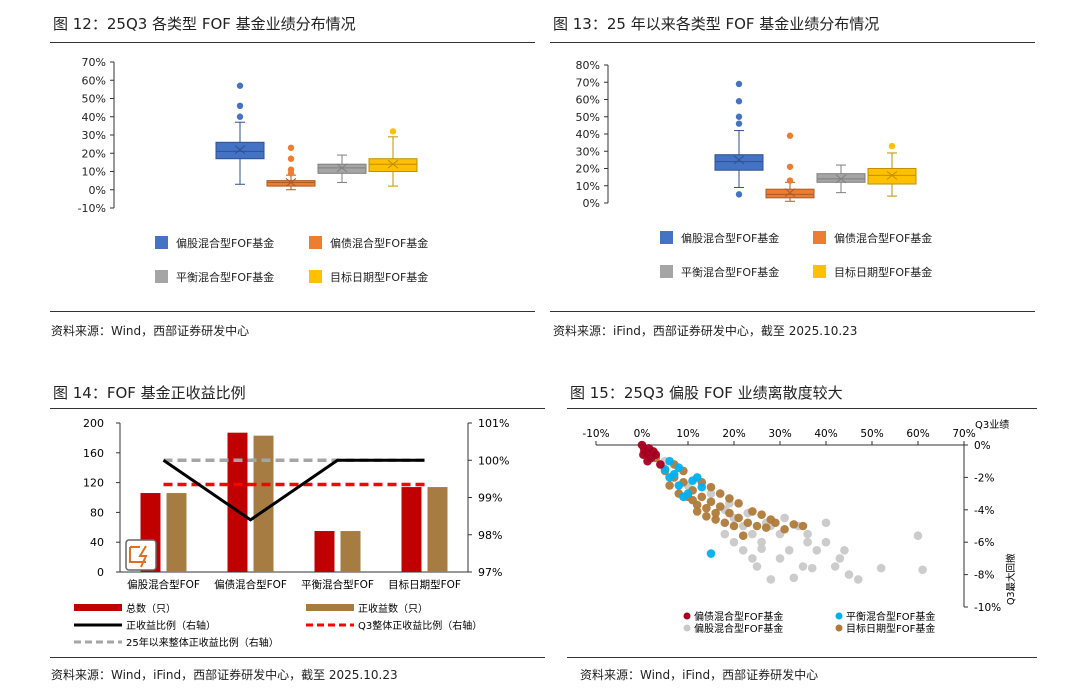 The image size is (1080, 699). What do you see at coordinates (982, 446) in the screenshot?
I see `fig15-y-tick-label: 0%` at bounding box center [982, 446].